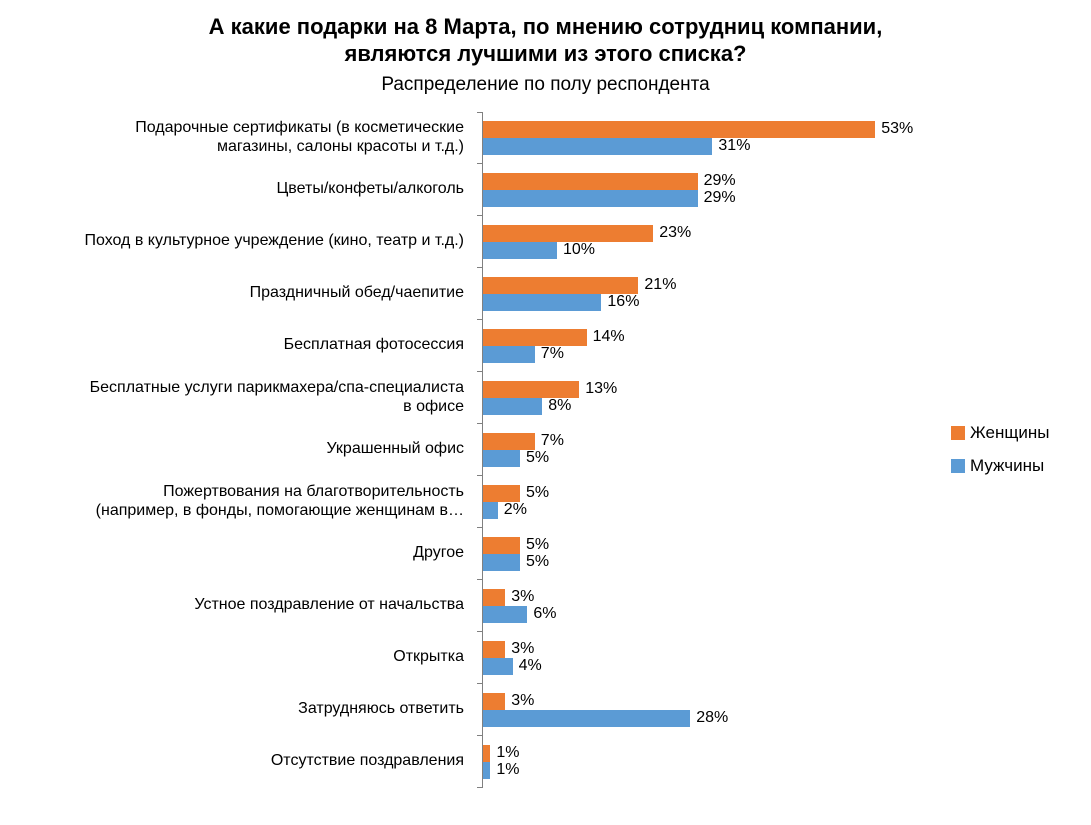 The width and height of the screenshot is (1091, 825). Describe the element at coordinates (530, 666) in the screenshot. I see `value-label: 4%` at that location.